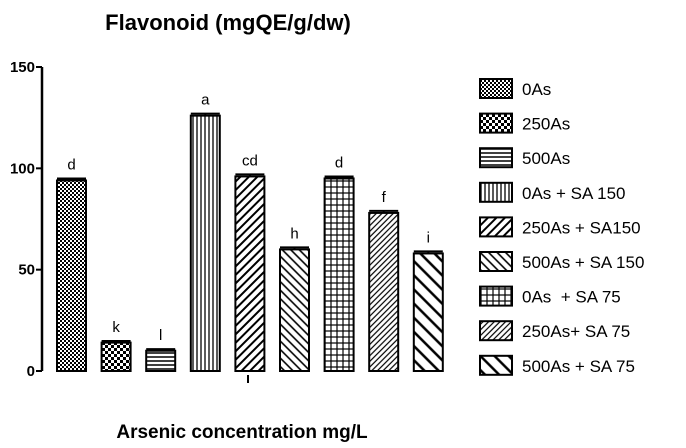 The height and width of the screenshot is (448, 686). I want to click on legend-label: 0As + SA 75, so click(571, 297).